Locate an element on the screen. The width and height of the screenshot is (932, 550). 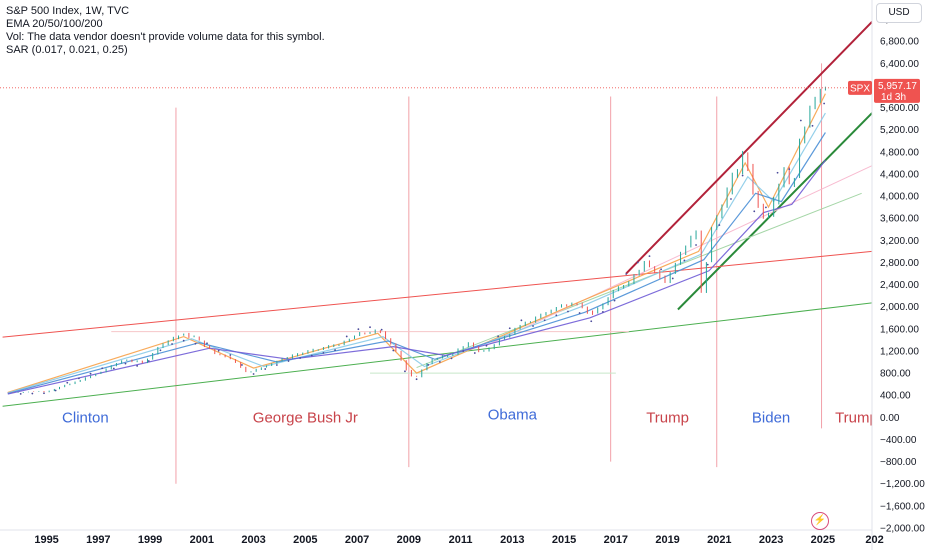
era-label-2: Obama is located at coordinates (513, 415).